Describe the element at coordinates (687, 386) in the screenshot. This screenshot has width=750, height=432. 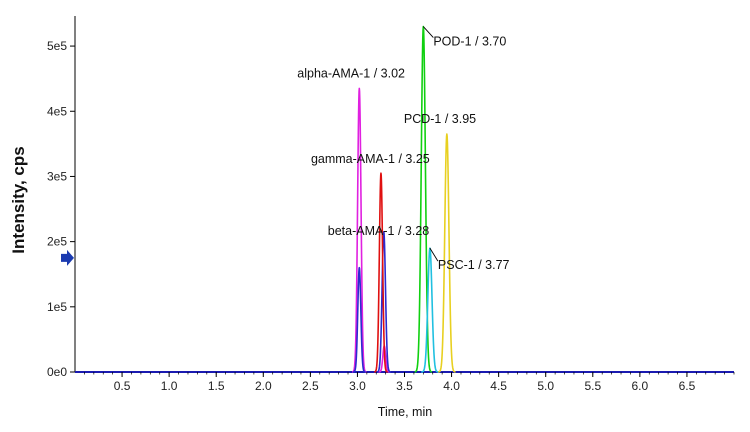
I see `x-tick-label: 6.5` at that location.